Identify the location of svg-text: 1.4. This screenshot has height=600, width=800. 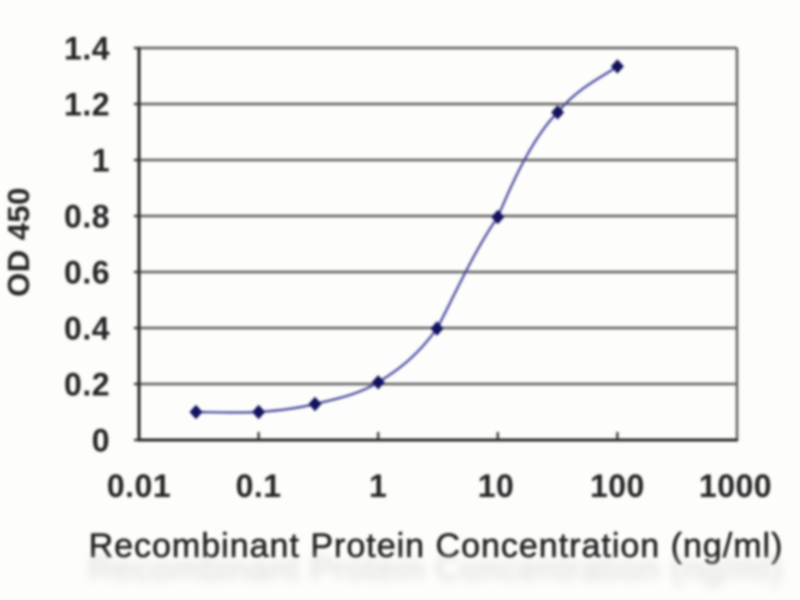
(87, 49).